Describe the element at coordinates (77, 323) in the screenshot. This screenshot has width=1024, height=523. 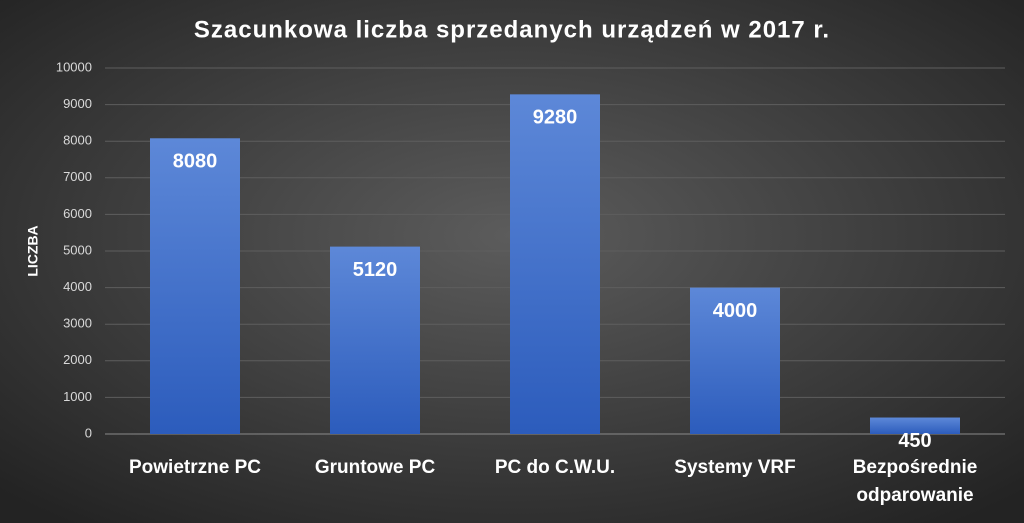
I see `y-tick-label: 3000` at that location.